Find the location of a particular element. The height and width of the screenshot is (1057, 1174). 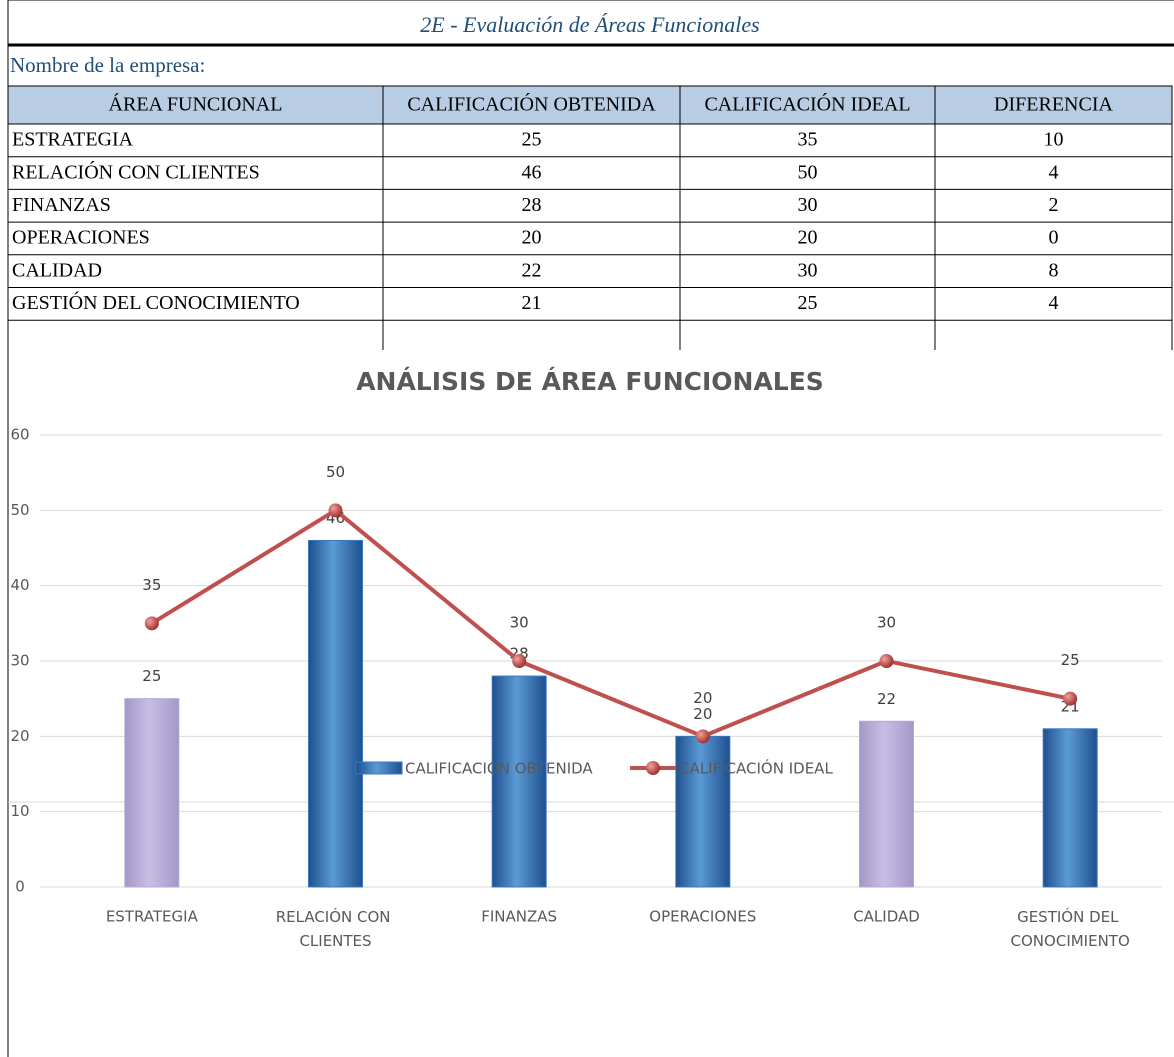

y-tick-label: 20 is located at coordinates (19, 736).